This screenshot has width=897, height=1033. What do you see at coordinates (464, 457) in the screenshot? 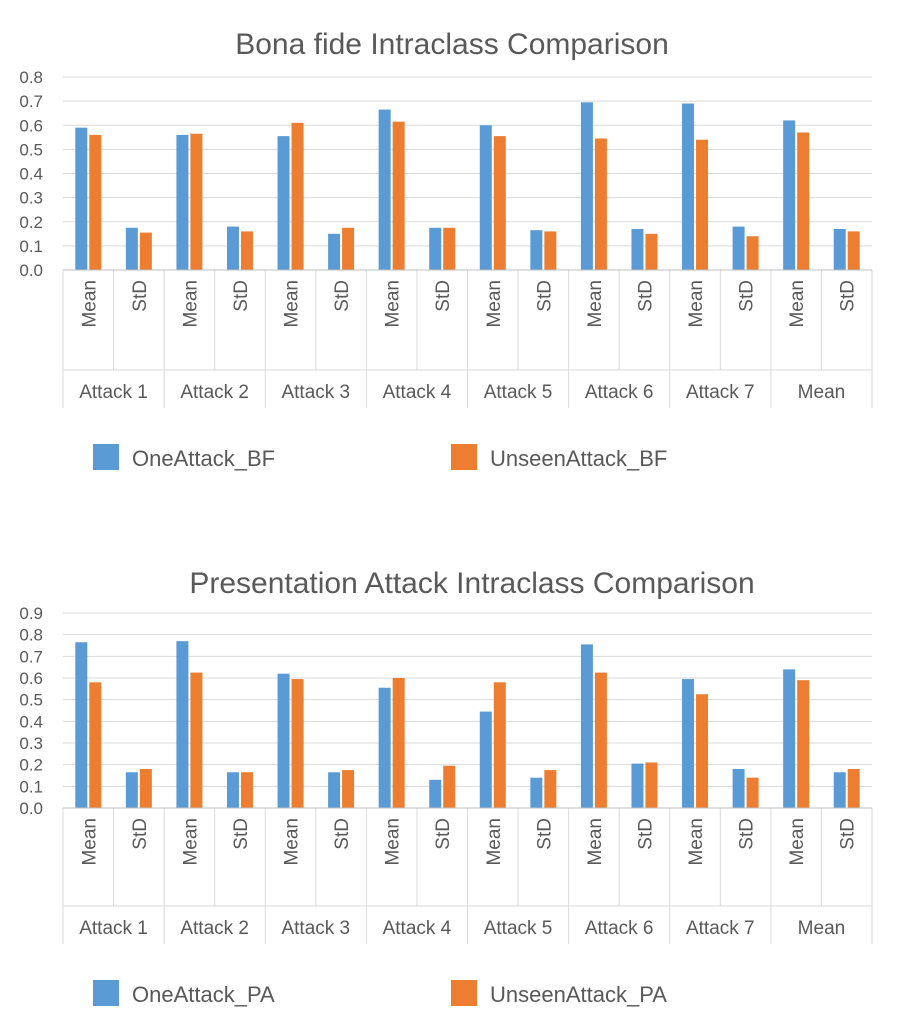
I see `legend-swatch-unseenattack-bf` at bounding box center [464, 457].